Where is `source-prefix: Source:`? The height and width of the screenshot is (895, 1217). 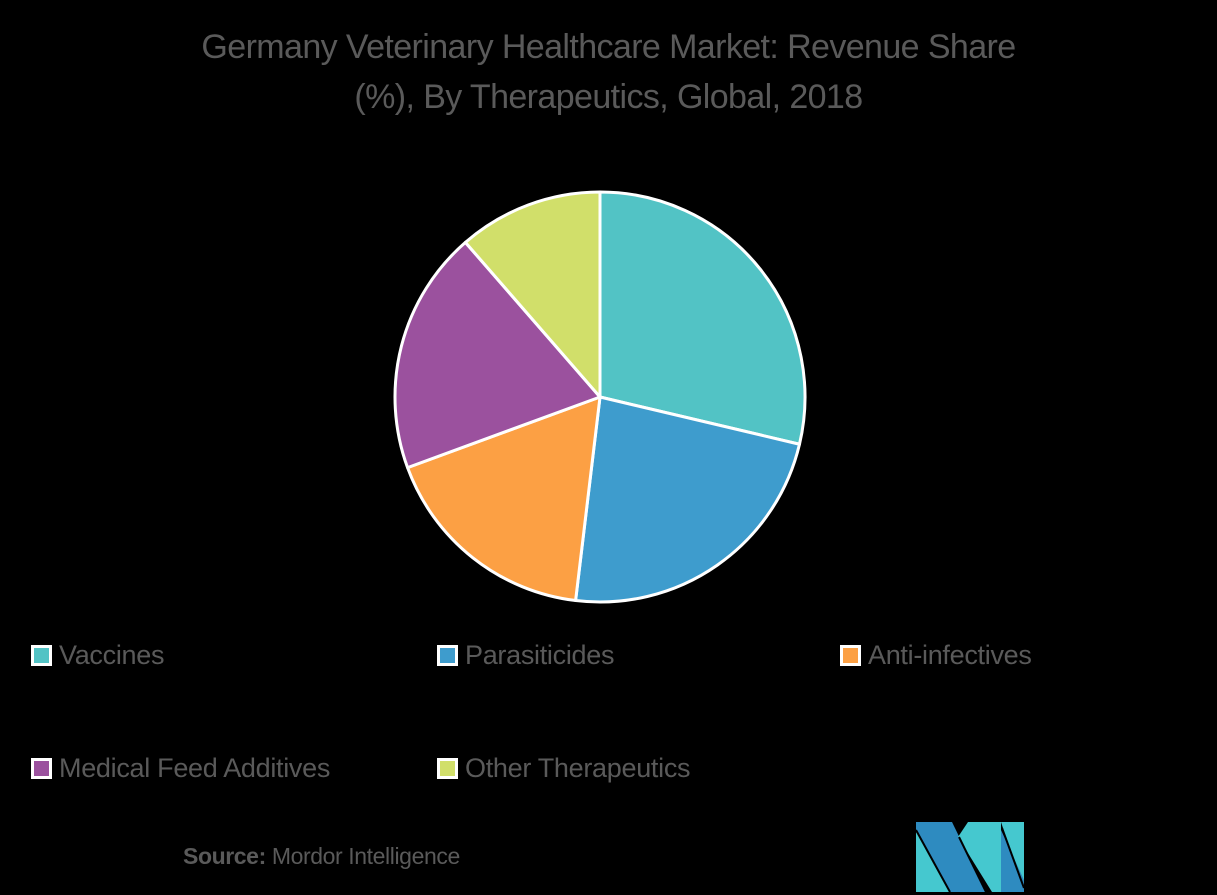 source-prefix: Source: is located at coordinates (224, 856).